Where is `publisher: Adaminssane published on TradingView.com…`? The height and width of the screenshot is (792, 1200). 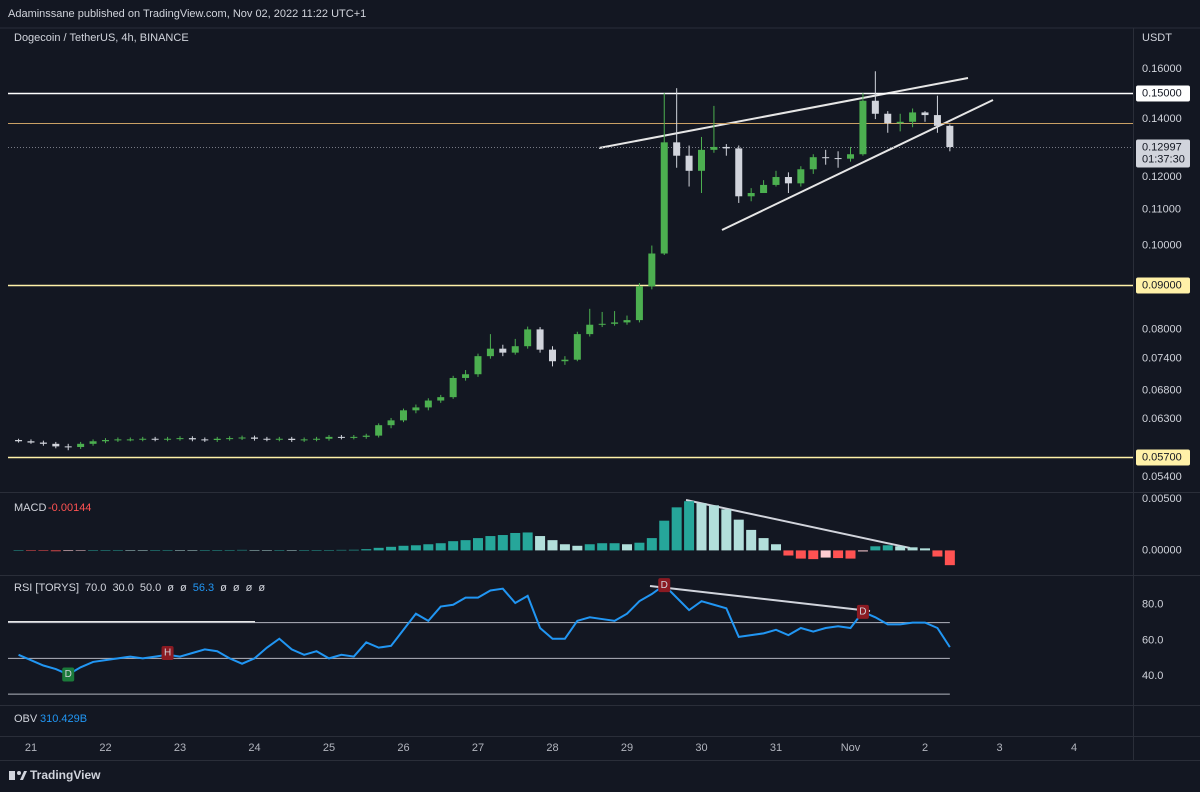 publisher: Adaminssane published on TradingView.com… is located at coordinates (187, 14).